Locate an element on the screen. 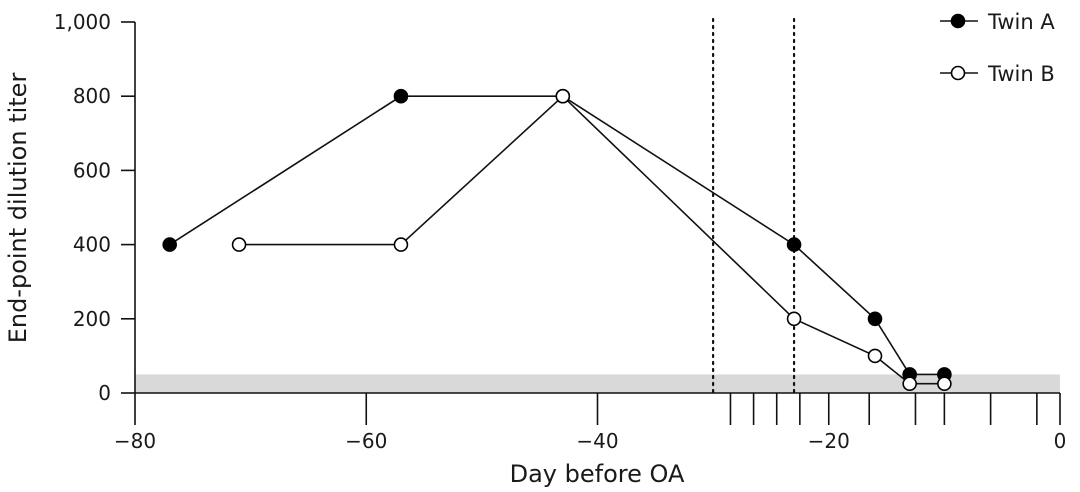 This screenshot has width=1080, height=492. x-axis-title: Day before OA is located at coordinates (597, 474).